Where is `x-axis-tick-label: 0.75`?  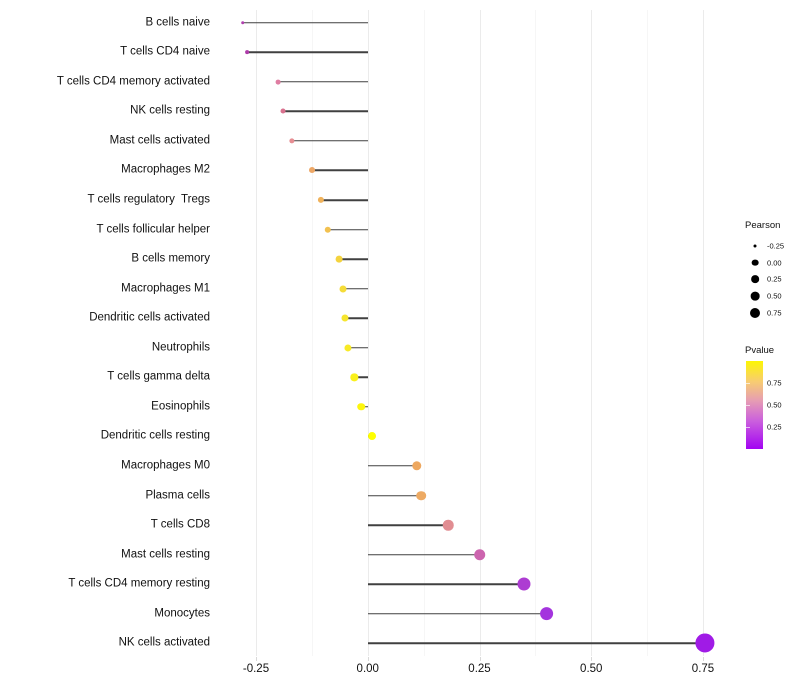
x-axis-tick-label: 0.75 is located at coordinates (703, 669).